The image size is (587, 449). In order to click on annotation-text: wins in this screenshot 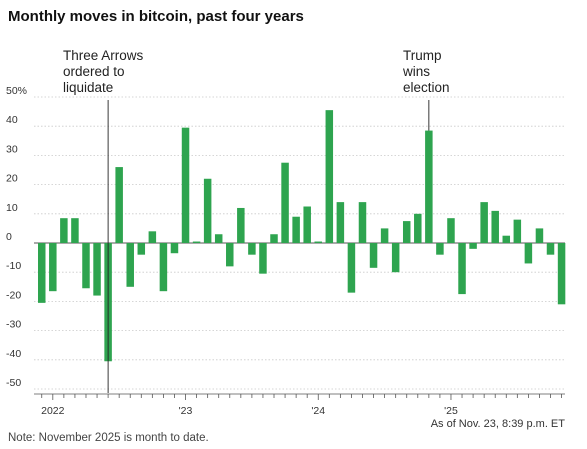, I will do `click(416, 71)`.